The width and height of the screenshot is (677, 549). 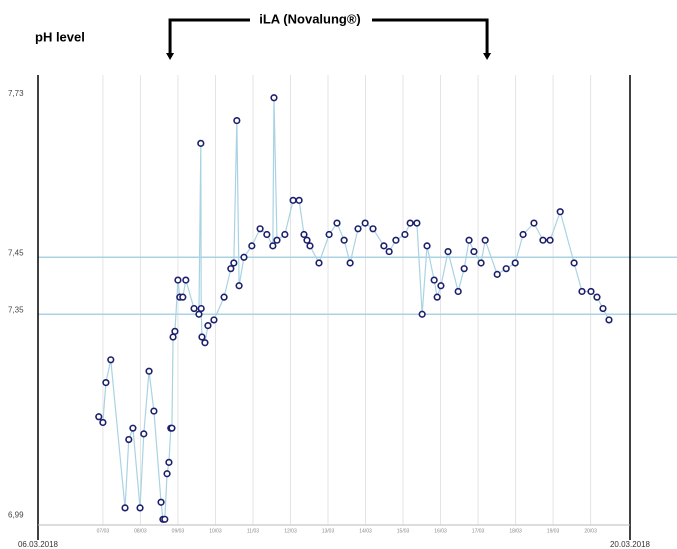 I want to click on y-tick-label: 7,45, so click(x=16, y=252).